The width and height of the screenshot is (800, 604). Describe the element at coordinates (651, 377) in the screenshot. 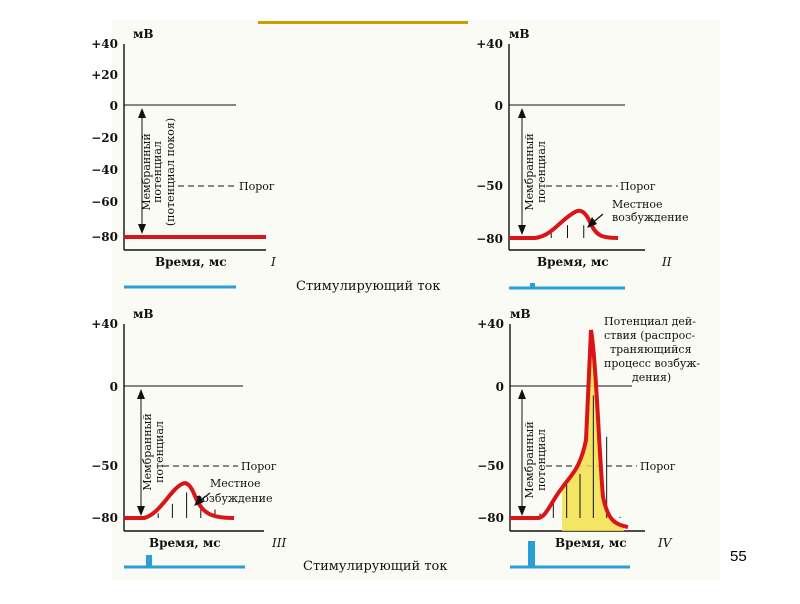

I see `annotation-line5: дения)` at that location.